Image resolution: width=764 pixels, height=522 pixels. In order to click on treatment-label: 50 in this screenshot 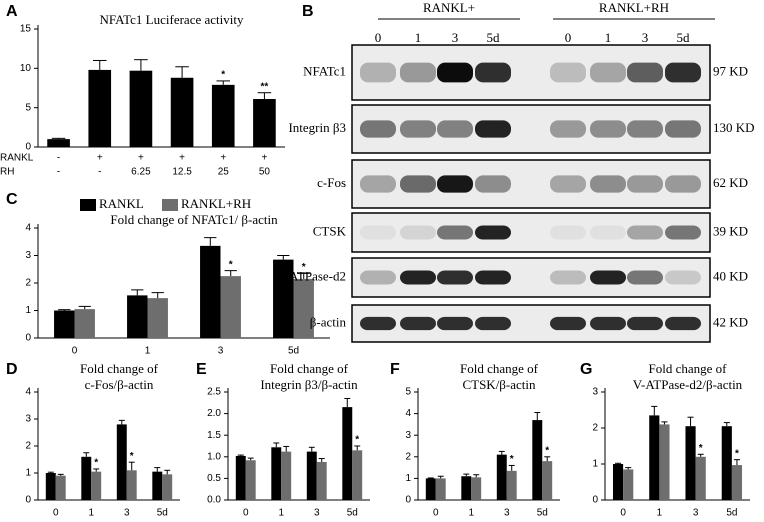, I will do `click(265, 172)`.